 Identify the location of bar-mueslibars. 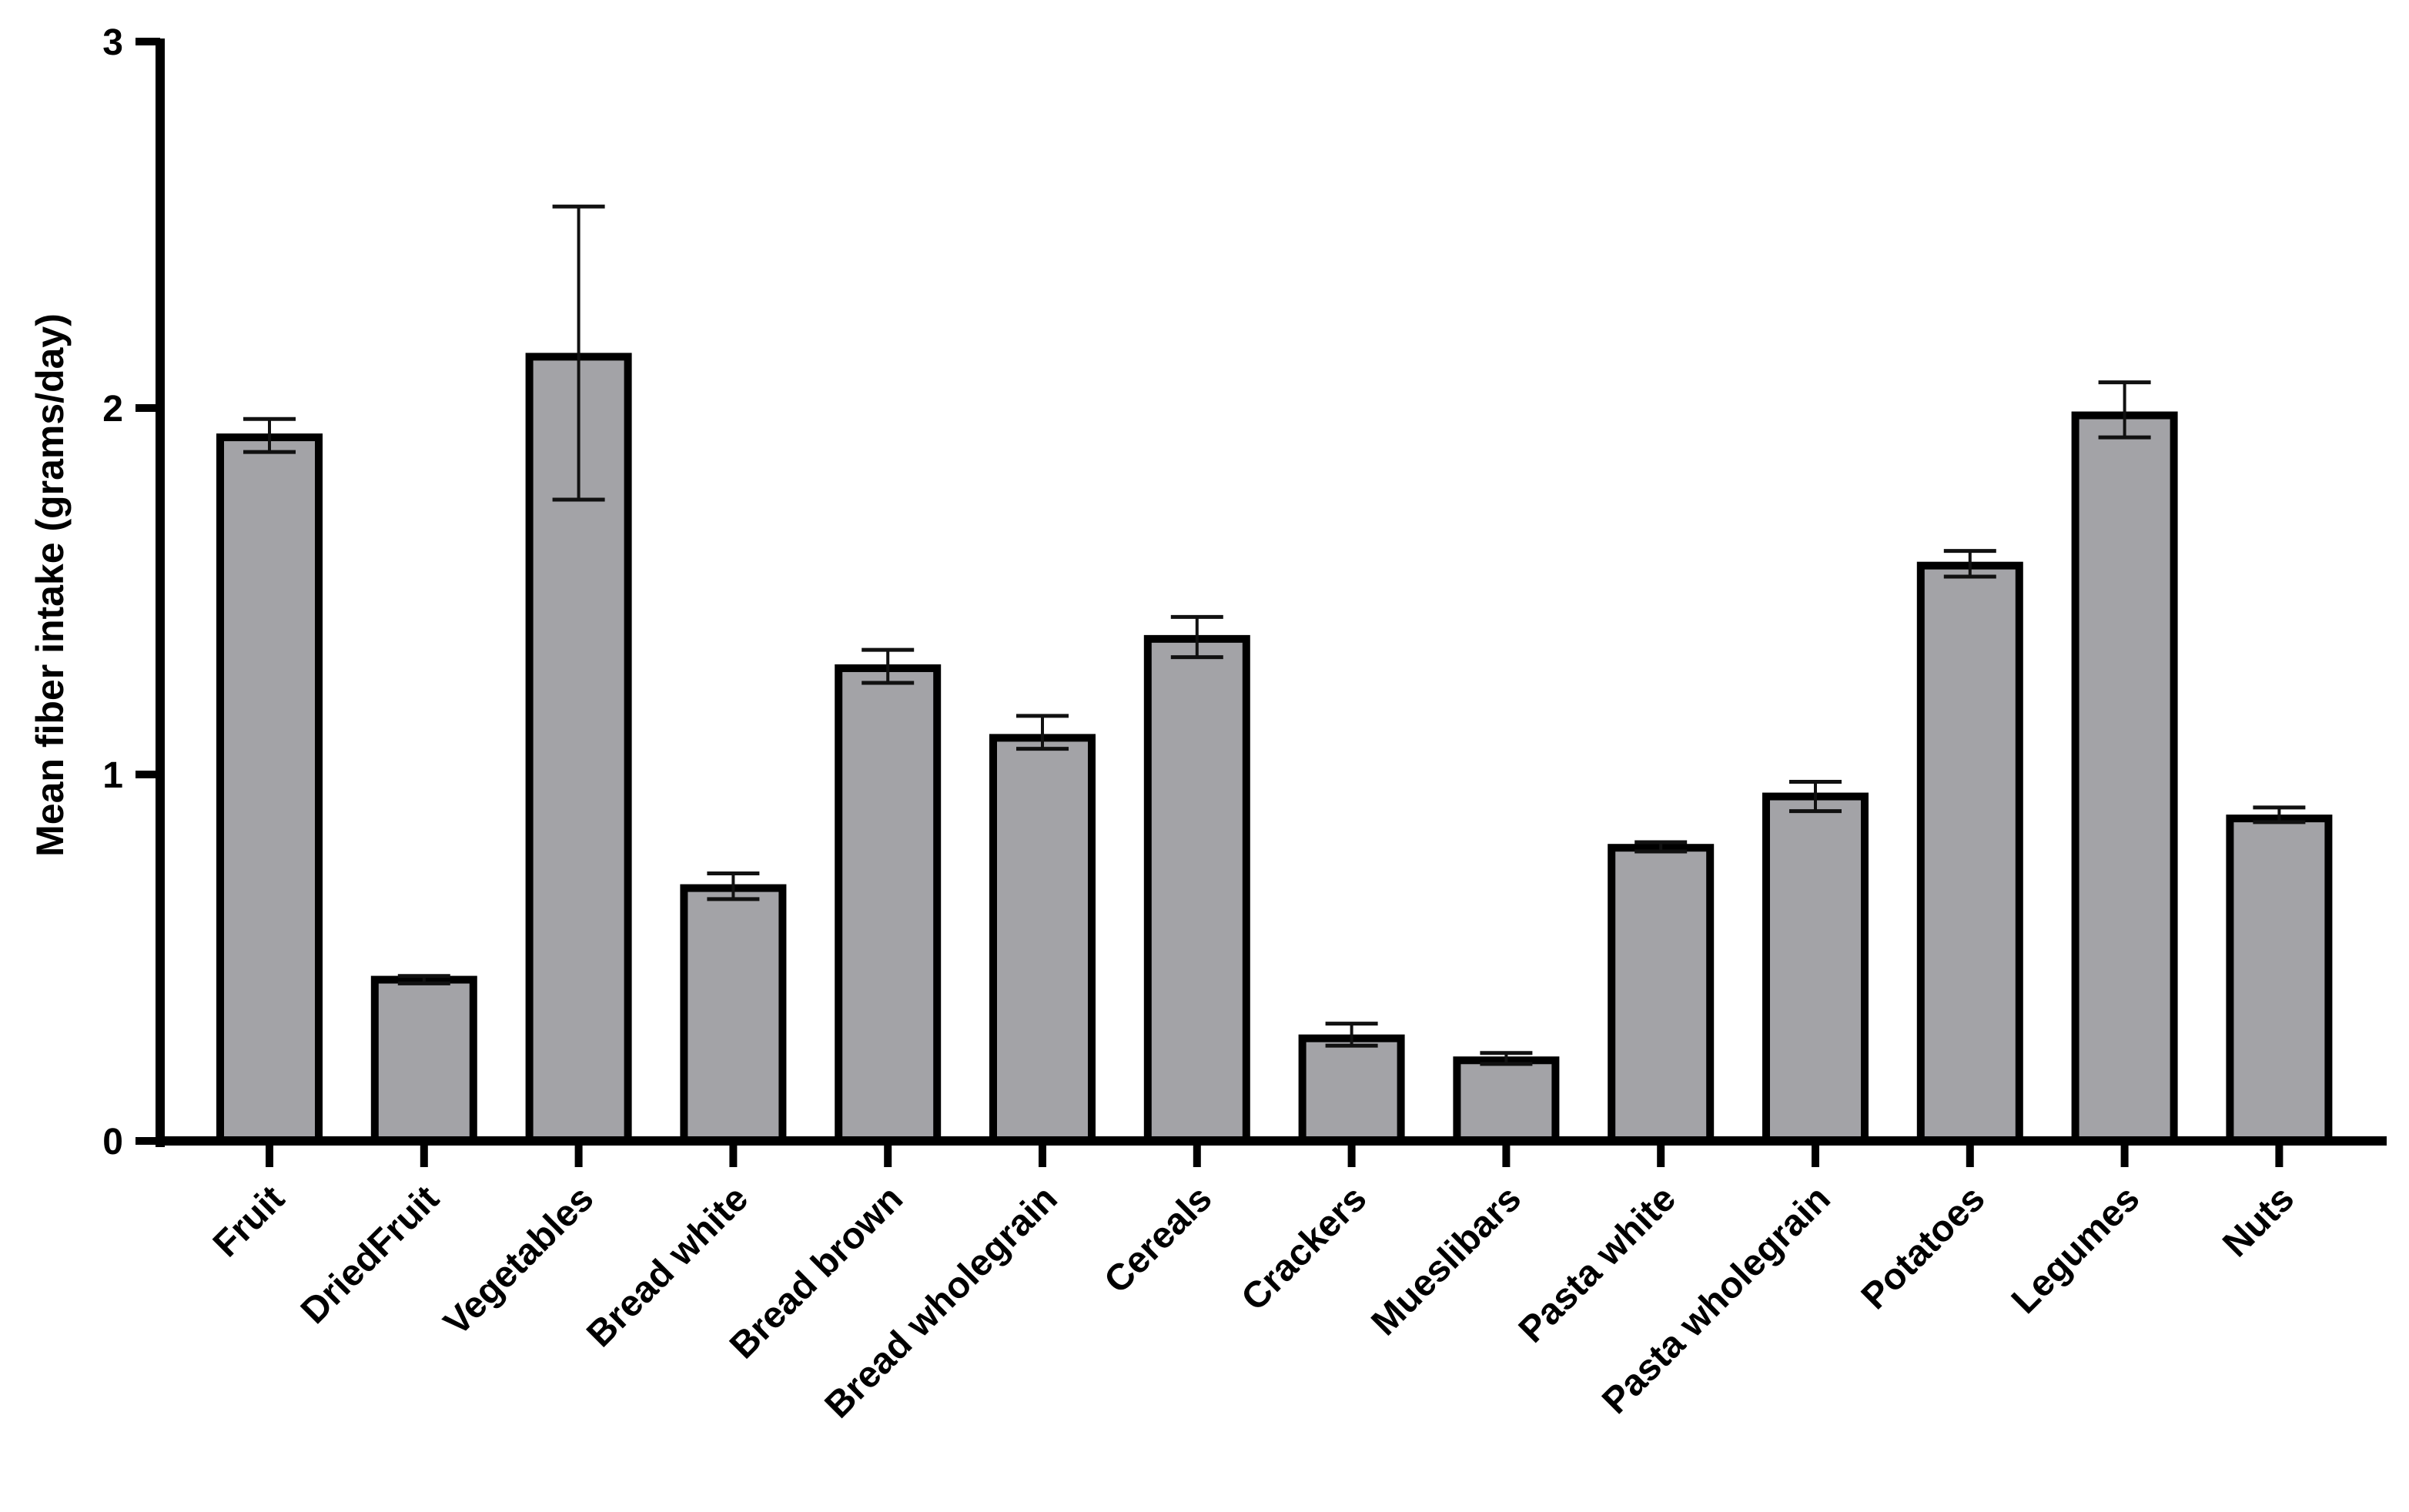
(1506, 1101).